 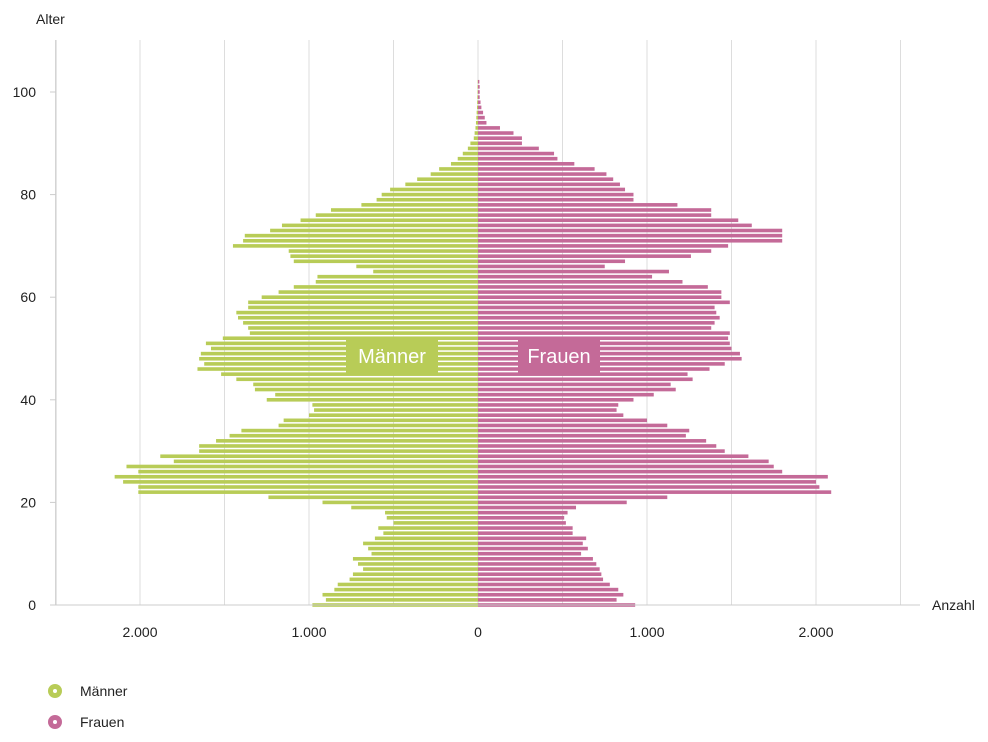 What do you see at coordinates (50, 19) in the screenshot?
I see `y-axis-label: Alter` at bounding box center [50, 19].